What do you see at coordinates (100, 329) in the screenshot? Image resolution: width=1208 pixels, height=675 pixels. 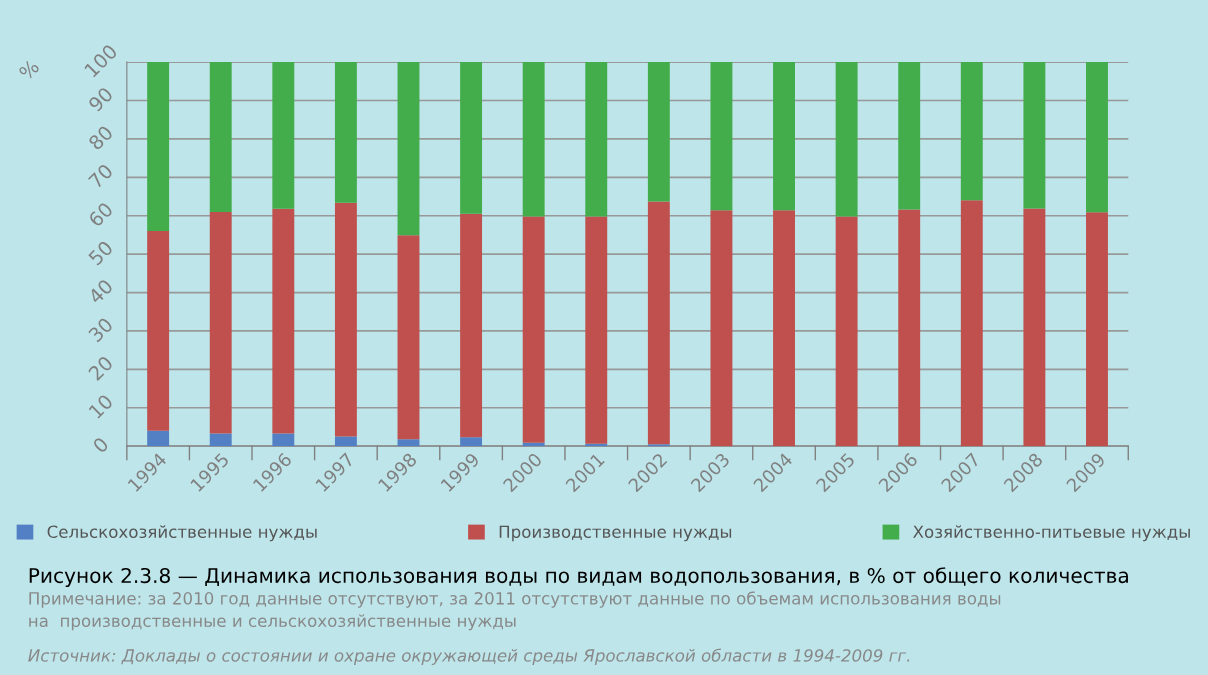 I see `y-tick-label: 30` at bounding box center [100, 329].